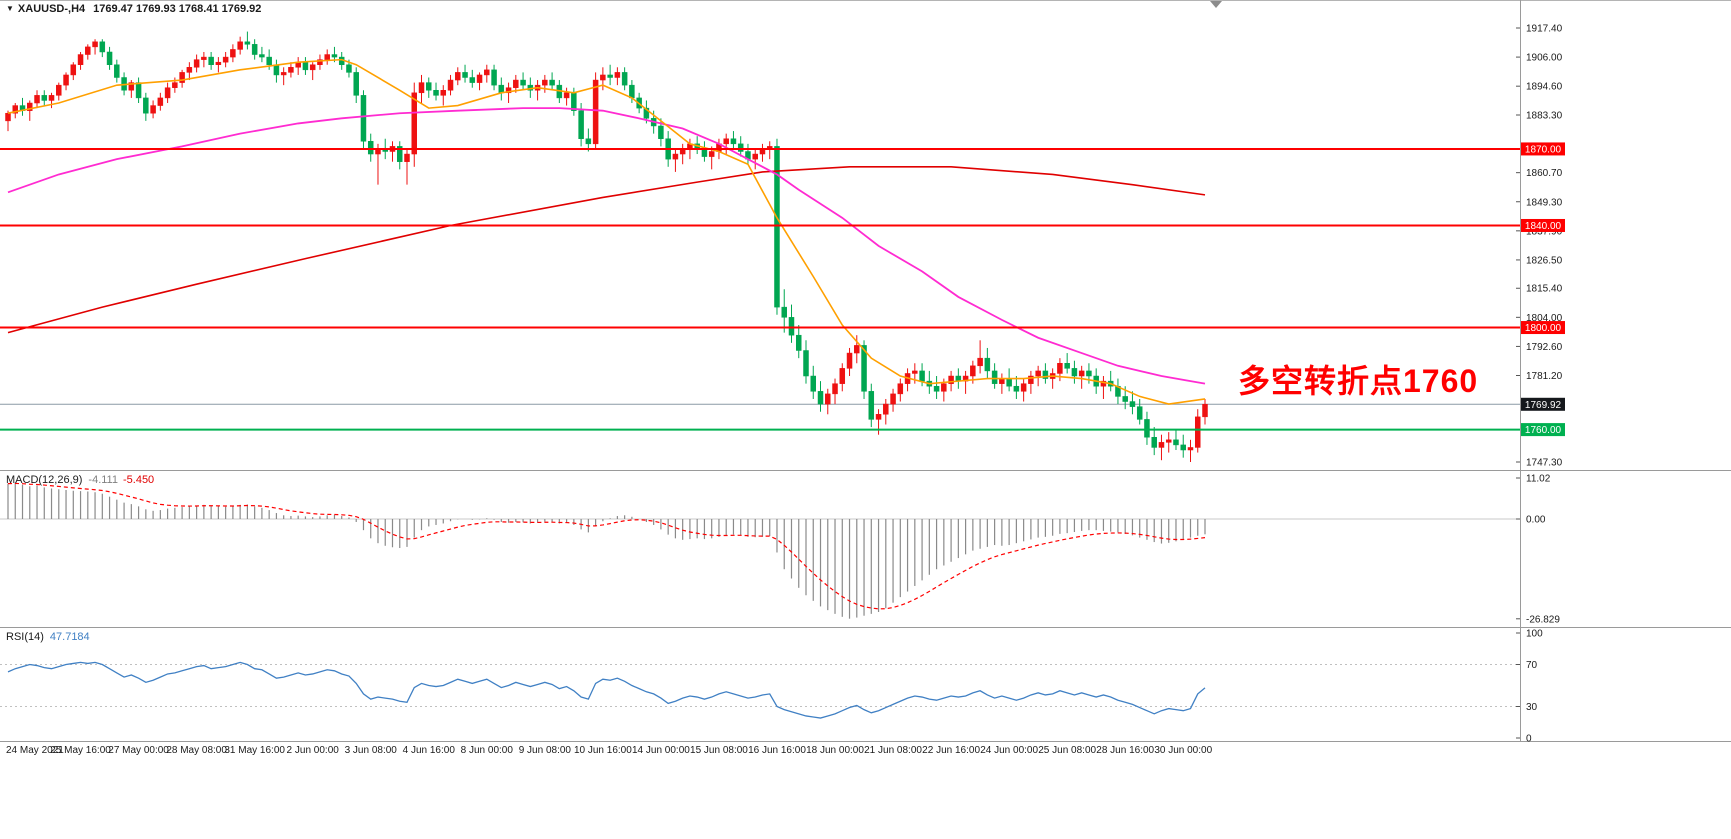  I want to click on rsi-value: 47.7184, so click(69, 637).